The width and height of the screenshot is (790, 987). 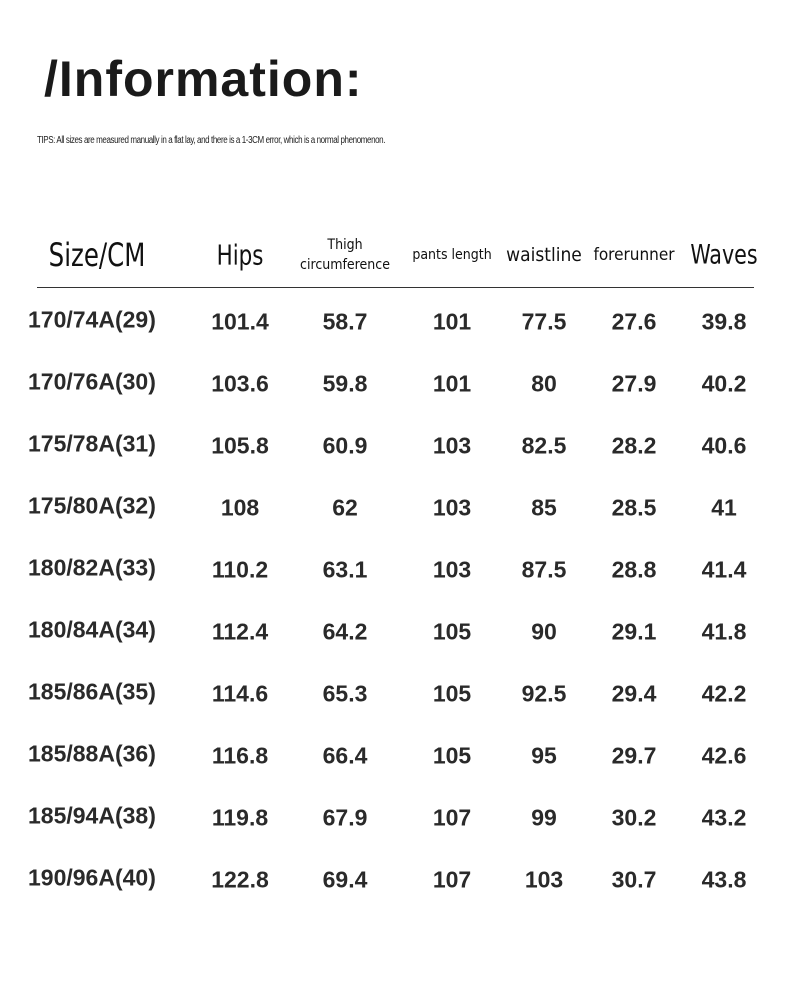 What do you see at coordinates (544, 383) in the screenshot?
I see `value-cell: 80` at bounding box center [544, 383].